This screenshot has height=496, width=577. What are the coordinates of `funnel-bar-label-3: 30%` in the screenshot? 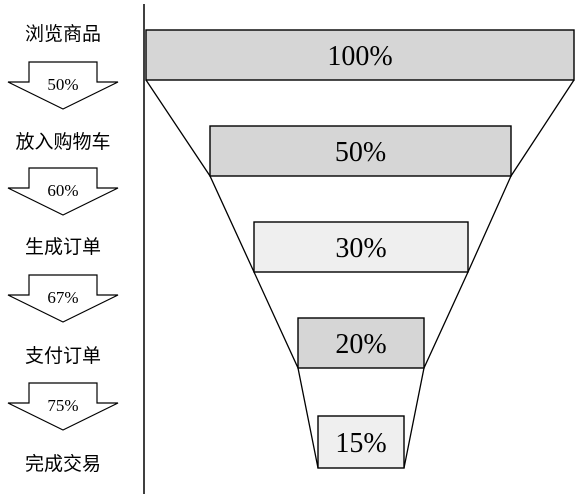 It's located at (360, 248).